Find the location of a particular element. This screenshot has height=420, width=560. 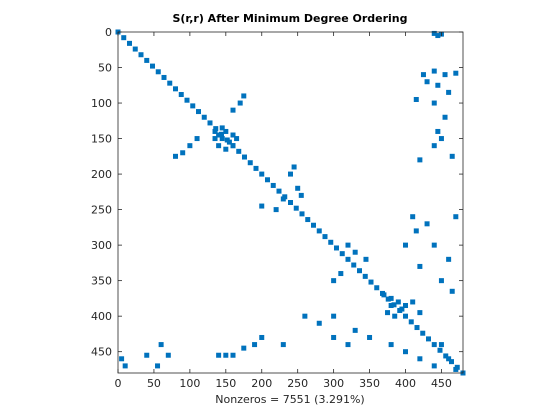

y-tick-label: 200 is located at coordinates (101, 174).